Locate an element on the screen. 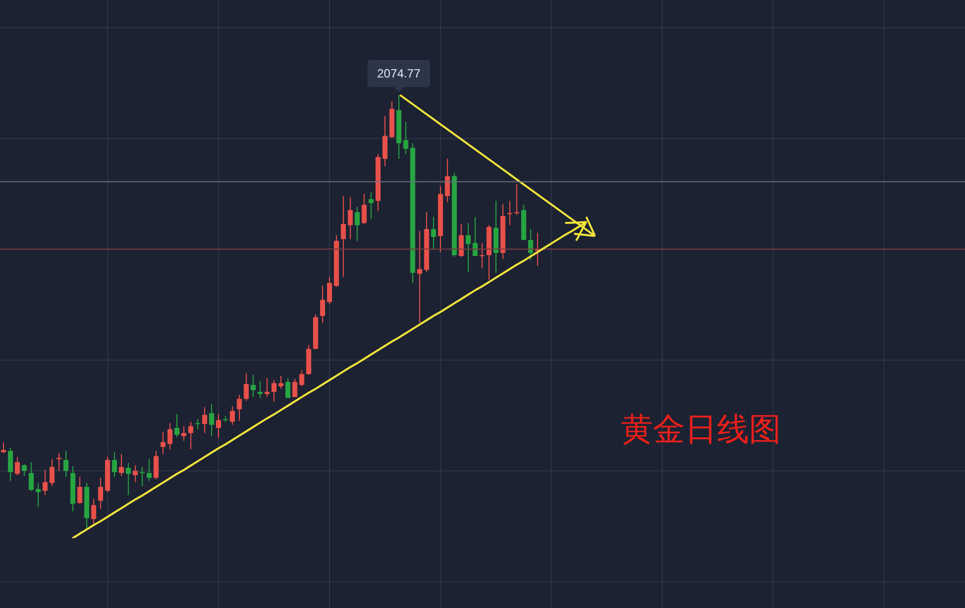 Image resolution: width=965 pixels, height=608 pixels. annotation: 2074.77 is located at coordinates (399, 73).